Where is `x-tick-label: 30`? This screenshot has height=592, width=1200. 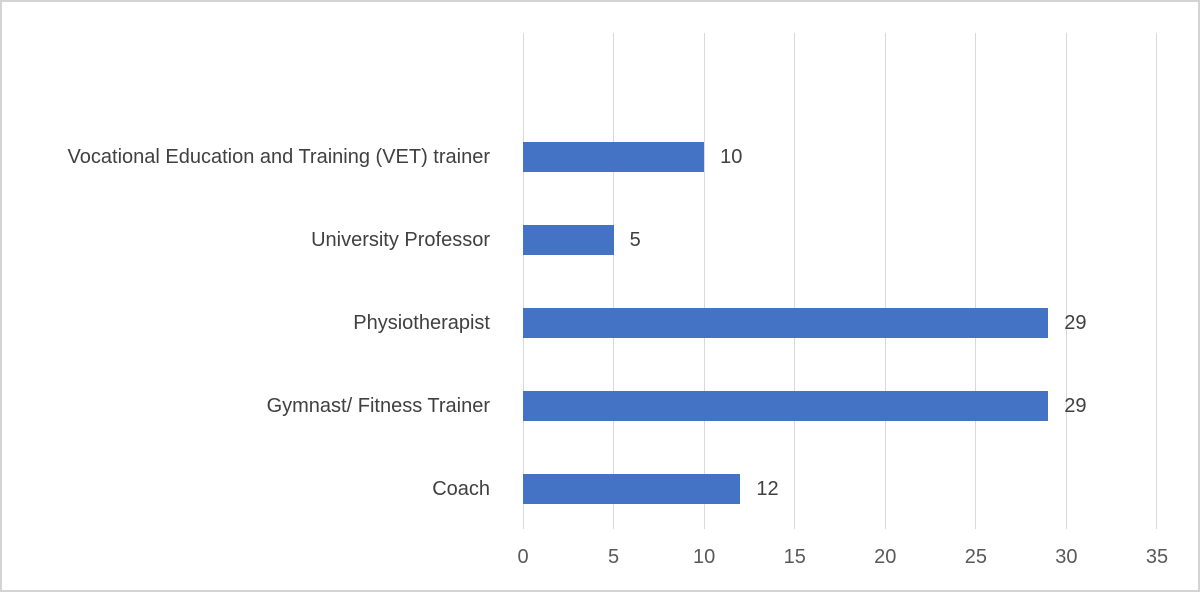 x-tick-label: 30 is located at coordinates (1066, 557).